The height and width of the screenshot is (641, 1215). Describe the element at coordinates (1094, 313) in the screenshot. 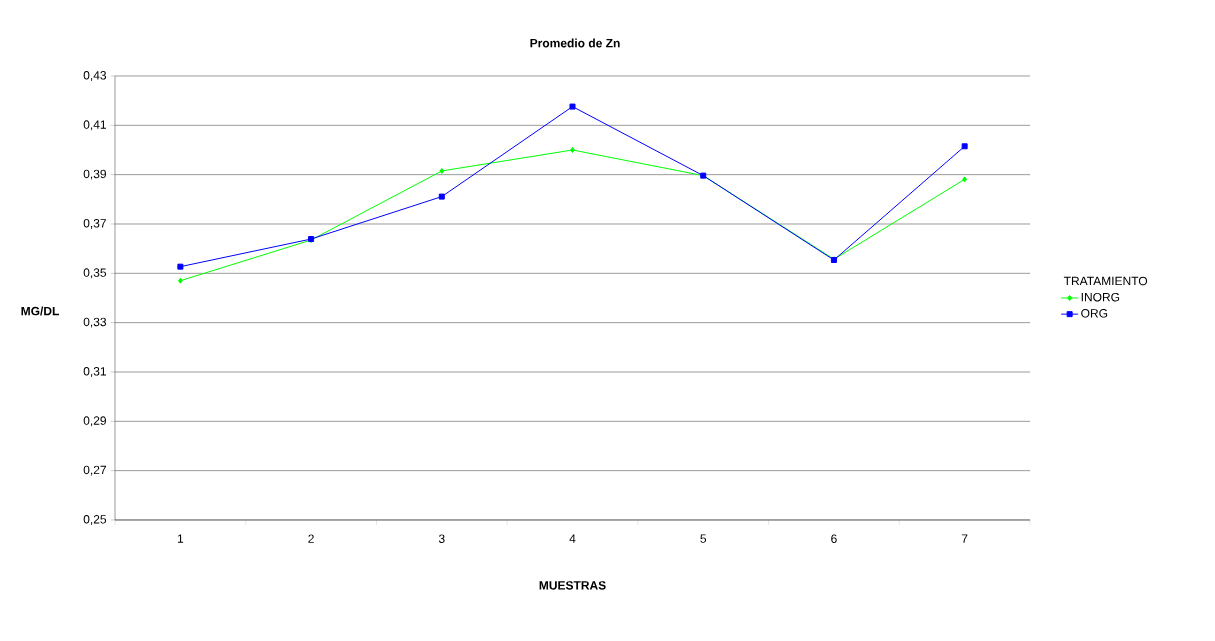

I see `legend-label: ORG` at that location.